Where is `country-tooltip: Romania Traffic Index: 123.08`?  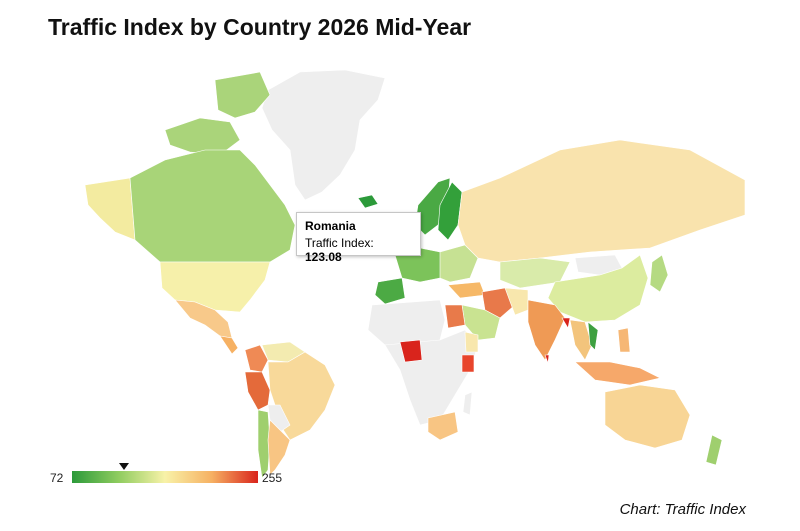 country-tooltip: Romania Traffic Index: 123.08 is located at coordinates (358, 238).